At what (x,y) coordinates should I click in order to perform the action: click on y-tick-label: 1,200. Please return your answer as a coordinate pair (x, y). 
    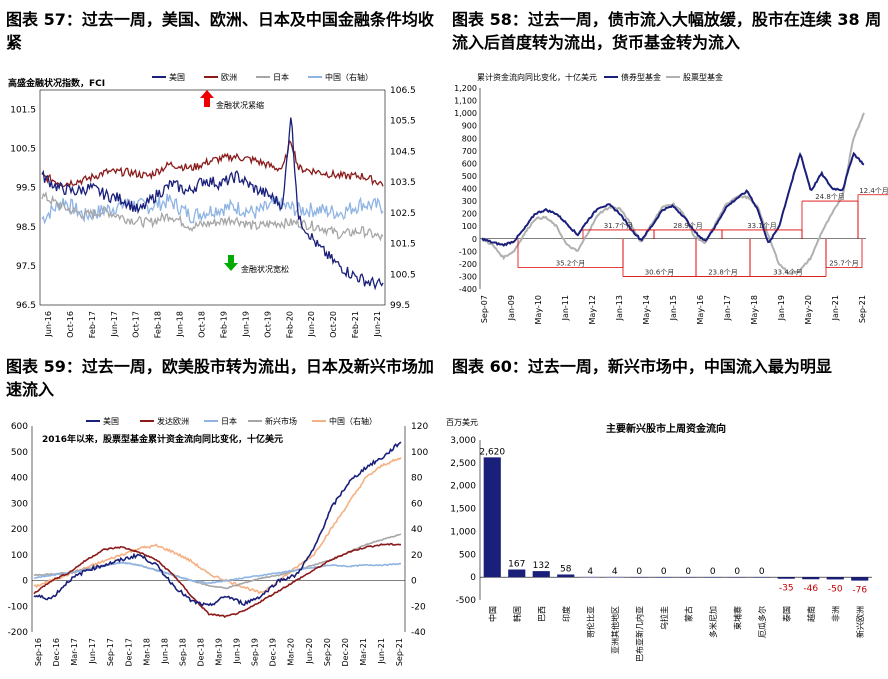
    Looking at the image, I should click on (465, 88).